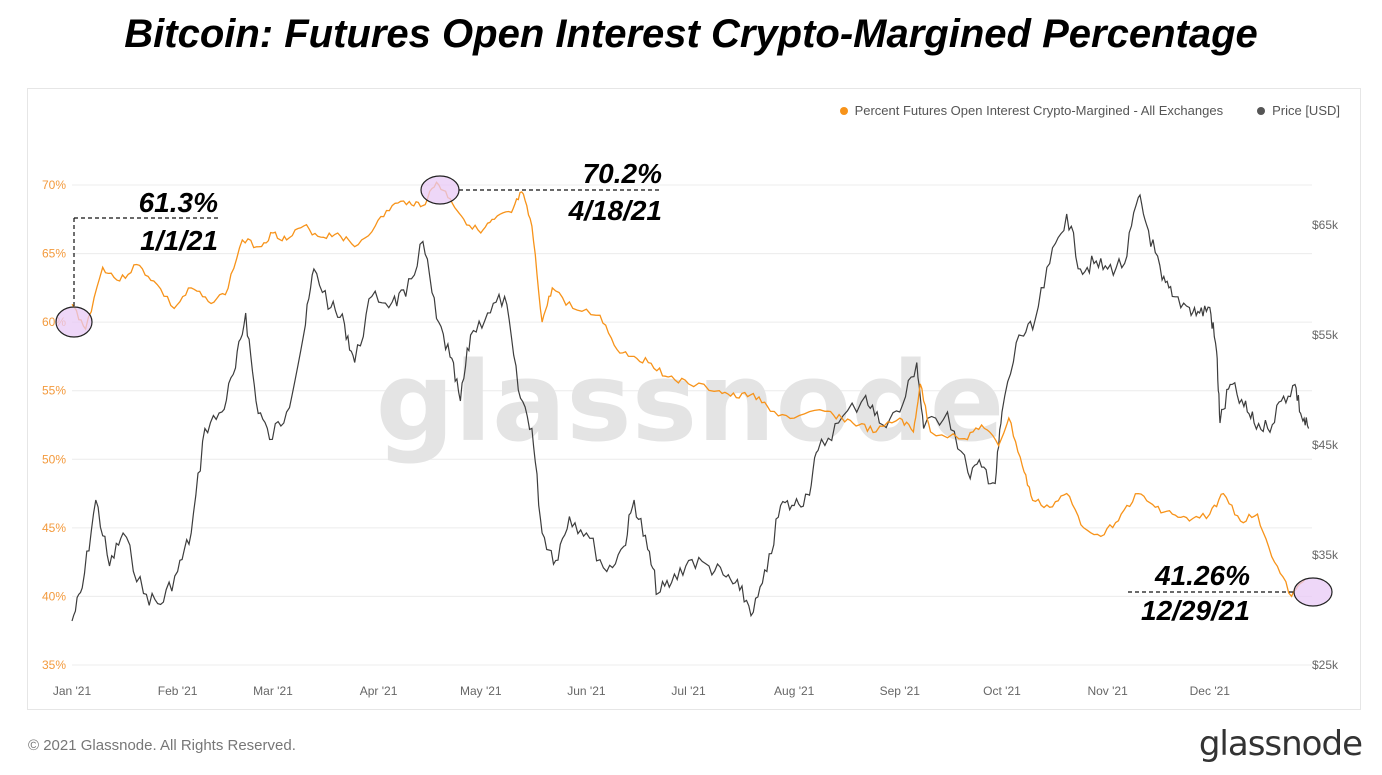  What do you see at coordinates (1325, 555) in the screenshot?
I see `y-right-tick-label: $35k` at bounding box center [1325, 555].